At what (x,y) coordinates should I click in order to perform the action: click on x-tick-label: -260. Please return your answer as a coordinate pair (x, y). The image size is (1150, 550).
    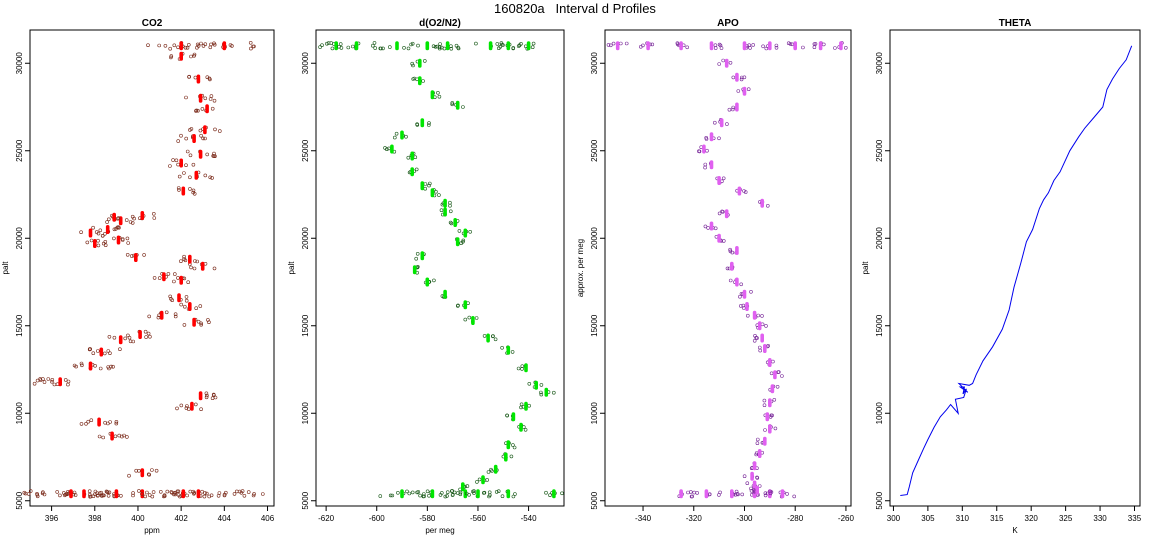
    Looking at the image, I should click on (846, 518).